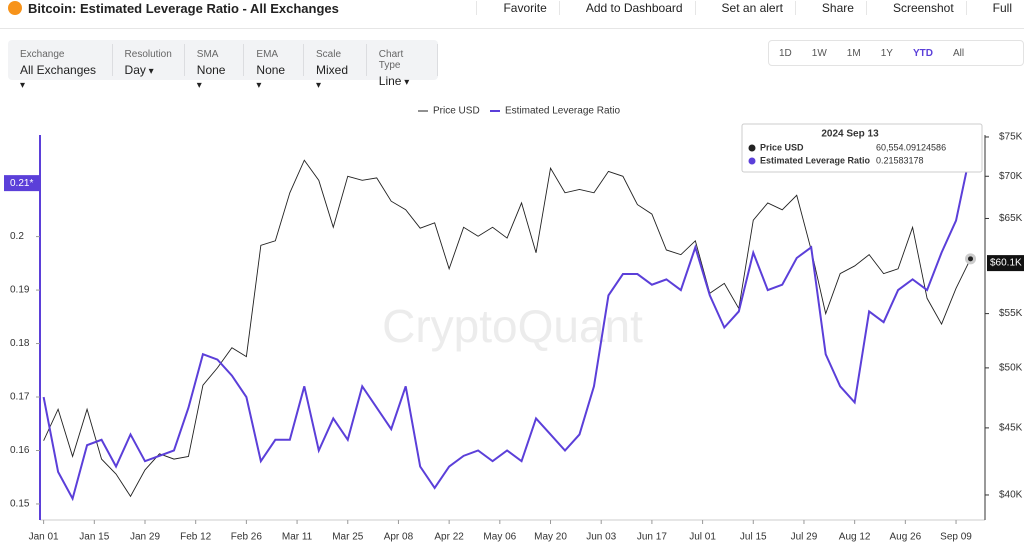 The image size is (1024, 546). What do you see at coordinates (15, 8) in the screenshot?
I see `coin-icon` at bounding box center [15, 8].